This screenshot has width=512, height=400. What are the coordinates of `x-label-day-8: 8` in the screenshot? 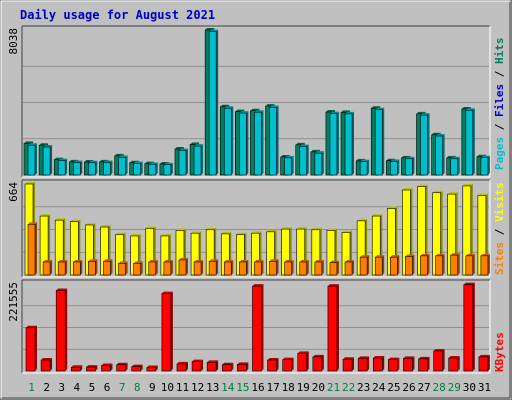 It's located at (137, 387).